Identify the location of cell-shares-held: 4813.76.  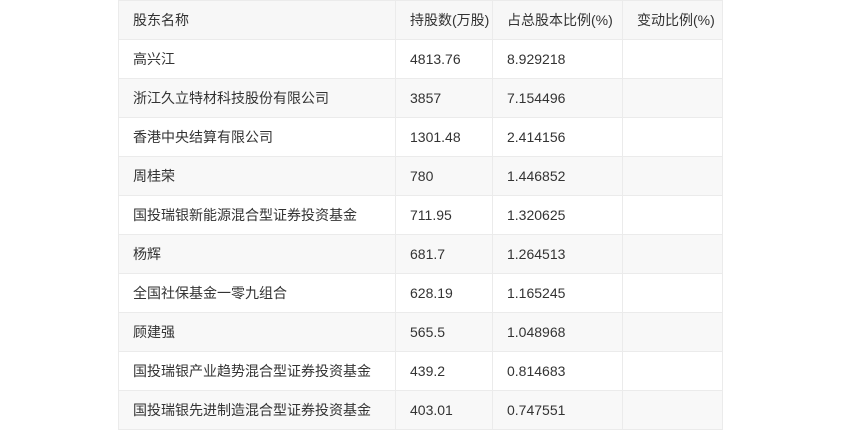
(444, 59).